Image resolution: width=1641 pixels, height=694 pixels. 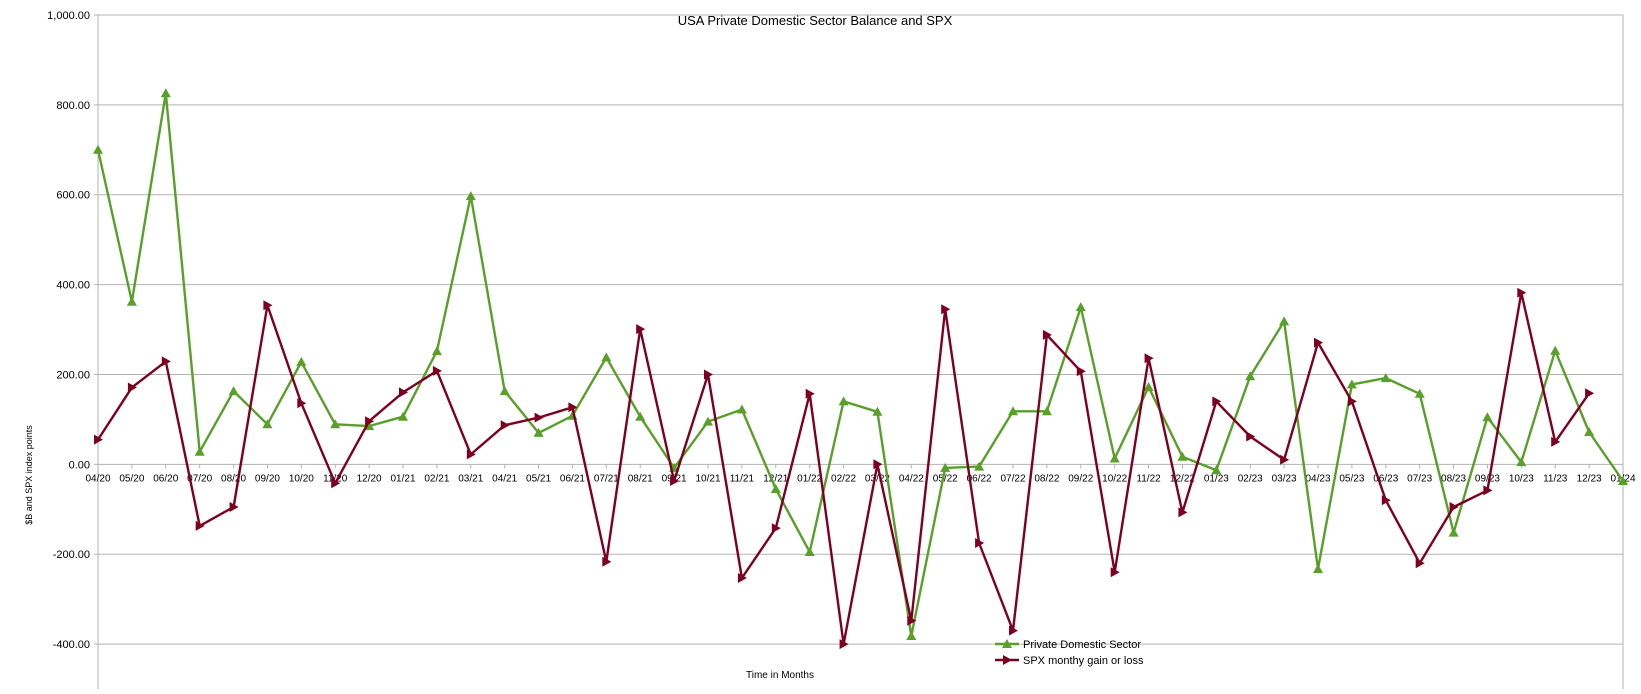 What do you see at coordinates (1487, 478) in the screenshot?
I see `x-tick-label: 09/23` at bounding box center [1487, 478].